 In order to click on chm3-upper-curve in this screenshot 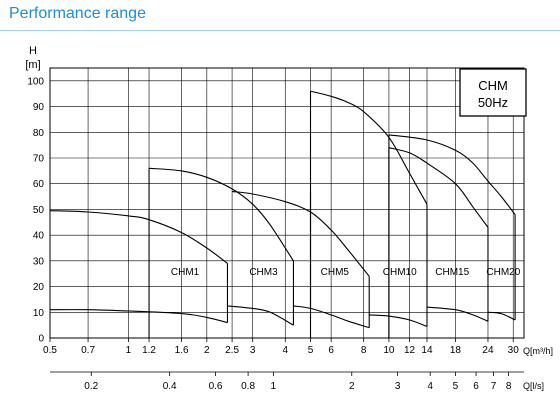, I will do `click(221, 214)`.